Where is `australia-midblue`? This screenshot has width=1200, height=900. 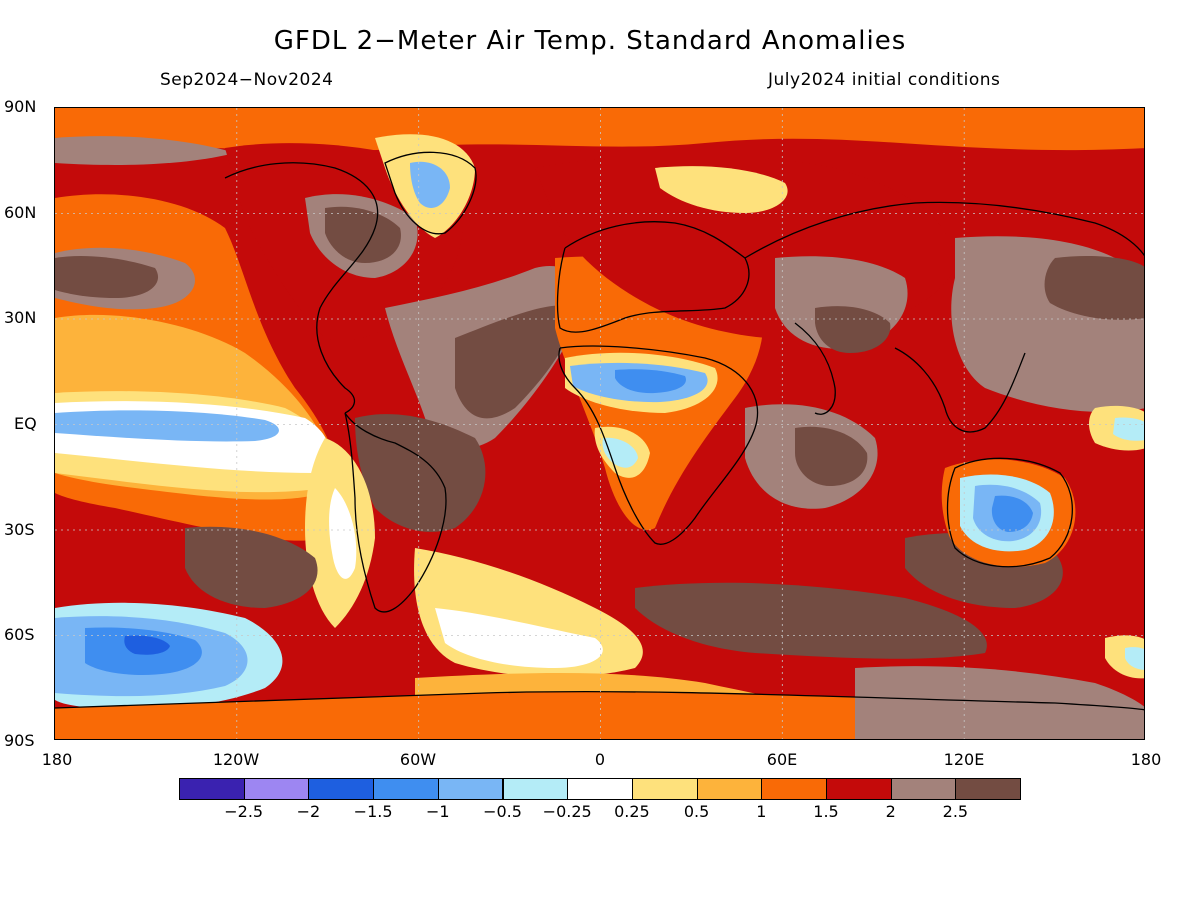 australia-midblue is located at coordinates (1012, 513).